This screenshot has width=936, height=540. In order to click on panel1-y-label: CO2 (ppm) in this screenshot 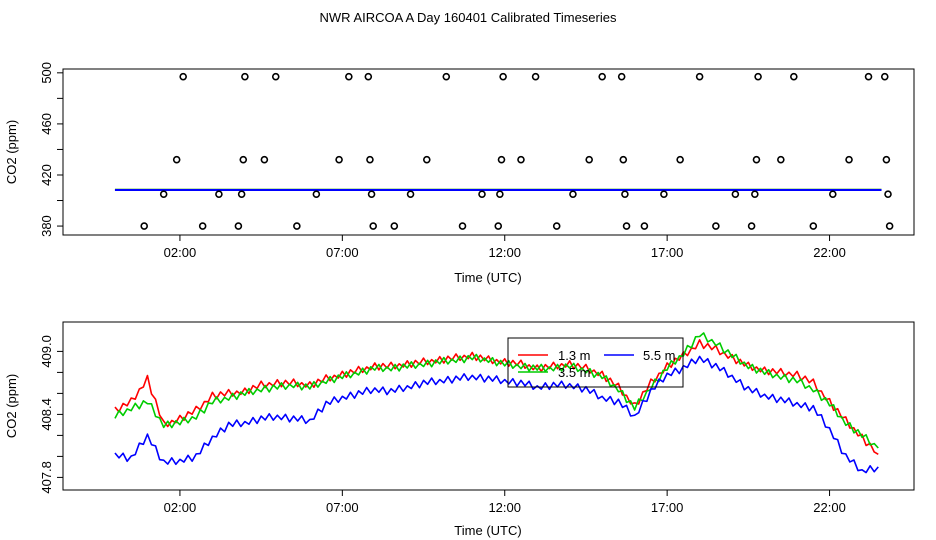, I will do `click(11, 152)`.